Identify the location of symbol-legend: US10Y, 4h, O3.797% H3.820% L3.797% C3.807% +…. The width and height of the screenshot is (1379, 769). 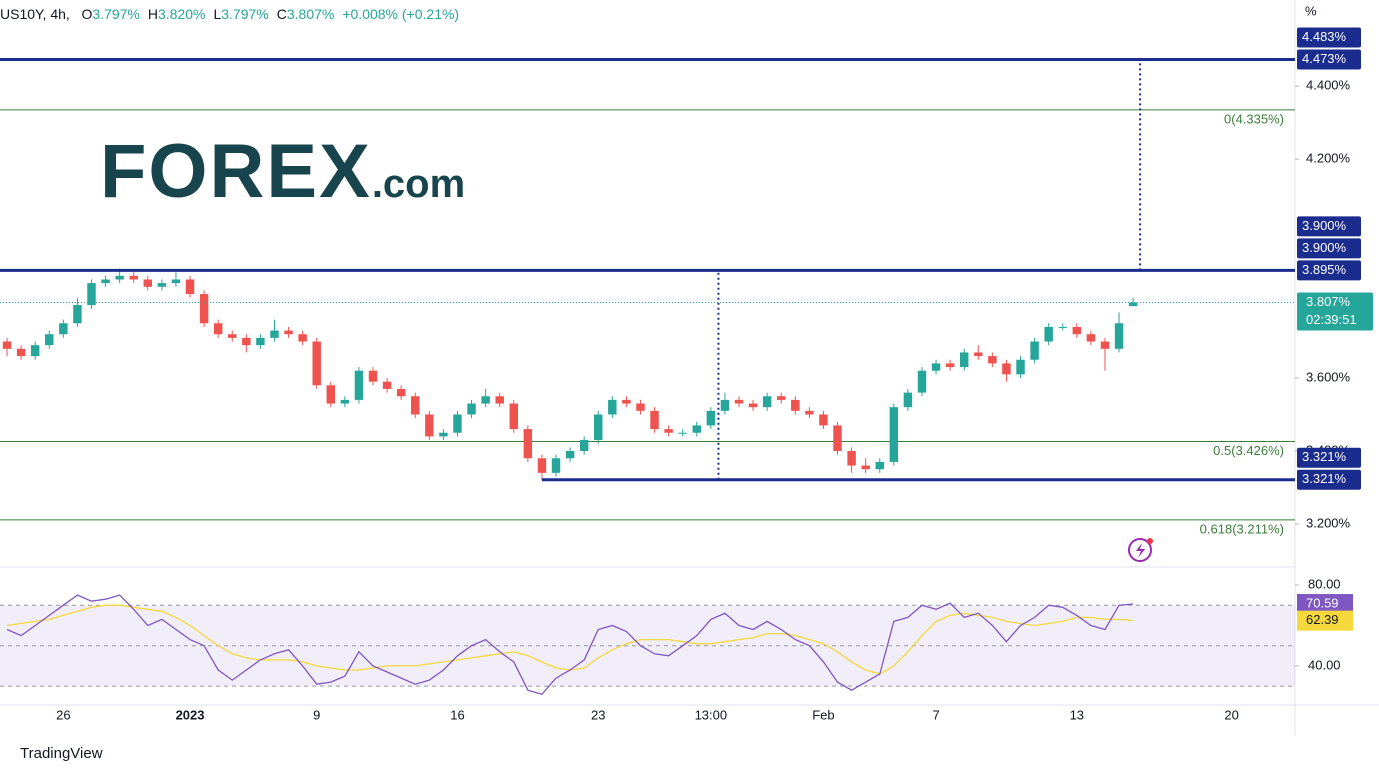
(233, 14).